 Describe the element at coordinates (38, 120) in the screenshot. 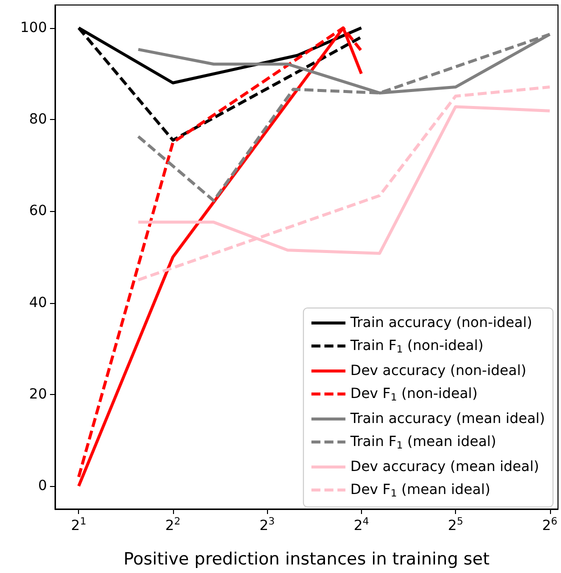

I see `y-tick-label: 80` at that location.